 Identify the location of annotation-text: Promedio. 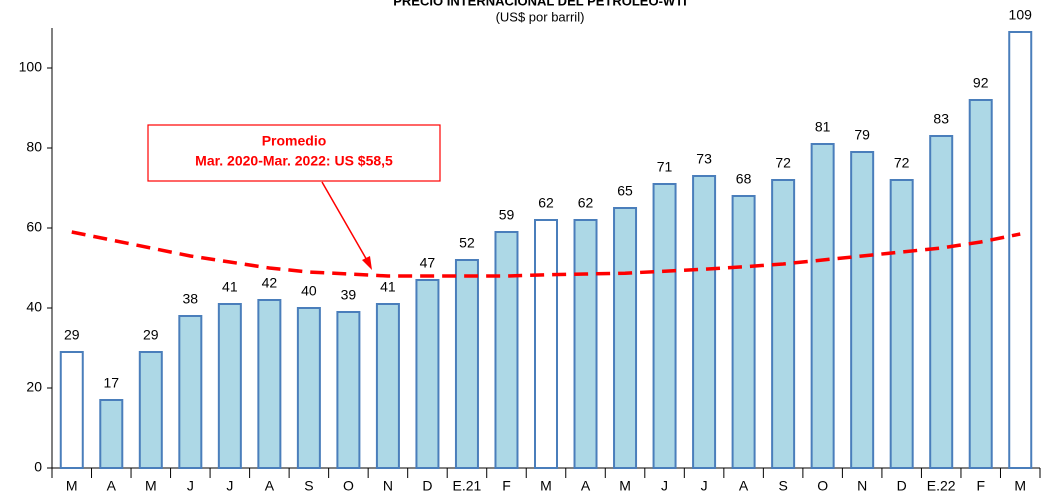
(294, 141).